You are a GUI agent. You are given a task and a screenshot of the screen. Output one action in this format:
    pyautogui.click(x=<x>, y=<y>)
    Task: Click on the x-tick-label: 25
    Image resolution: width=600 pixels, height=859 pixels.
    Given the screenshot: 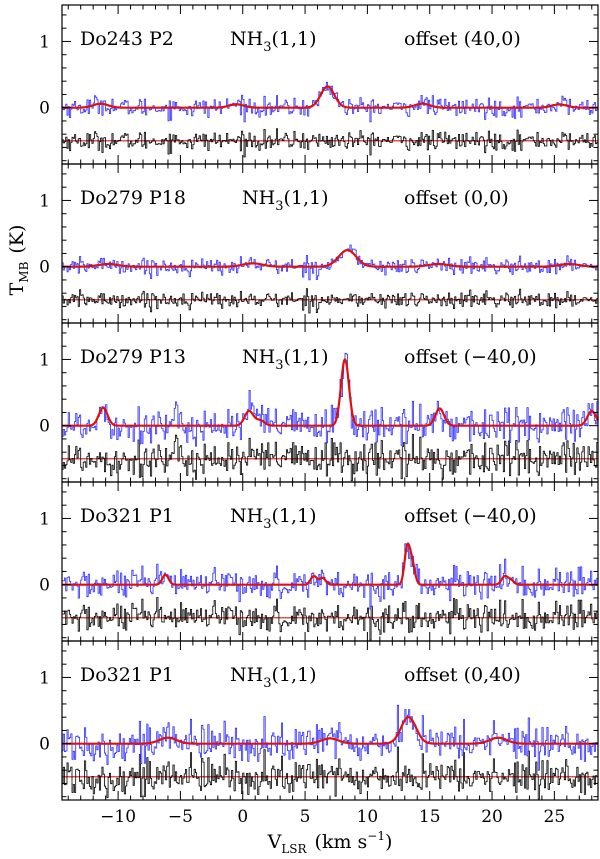 What is the action you would take?
    pyautogui.click(x=555, y=817)
    